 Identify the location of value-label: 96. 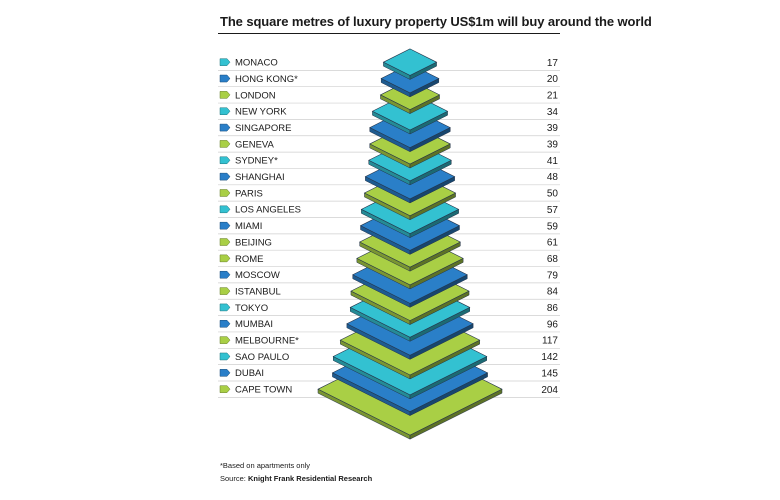
(553, 324).